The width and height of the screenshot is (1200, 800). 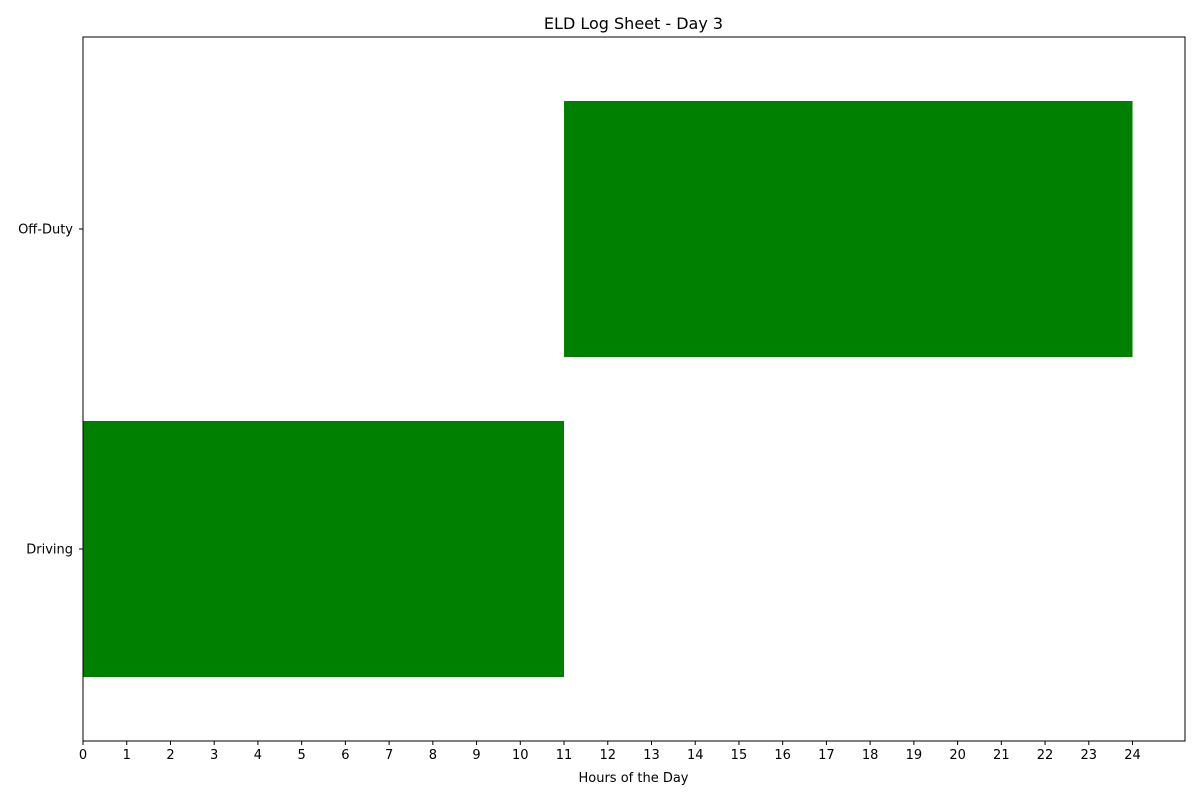 I want to click on x-tick-label: 22, so click(x=1045, y=755).